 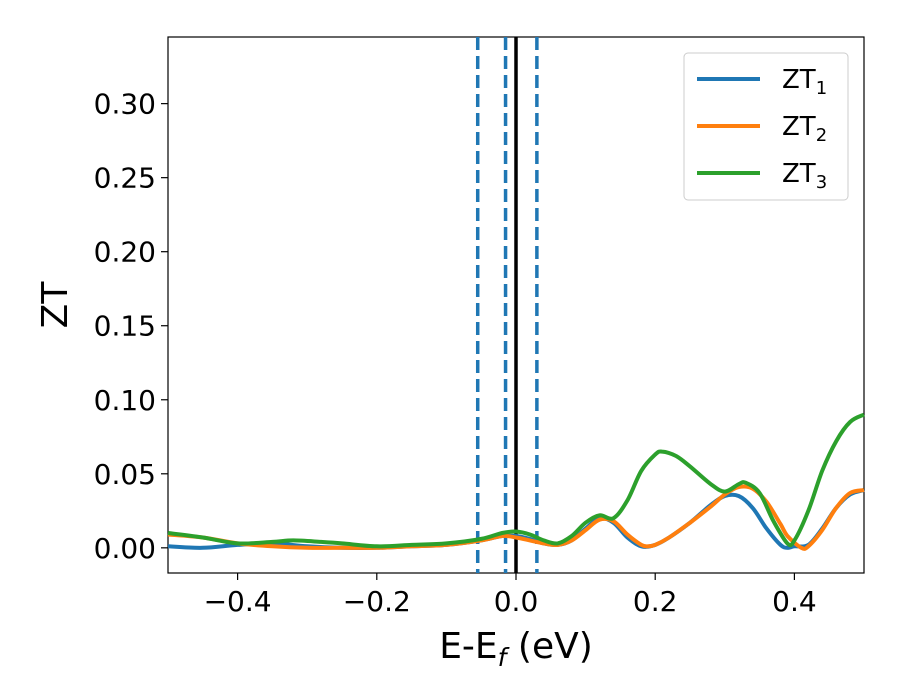 I want to click on y-tick-label: 0.10, so click(x=125, y=400).